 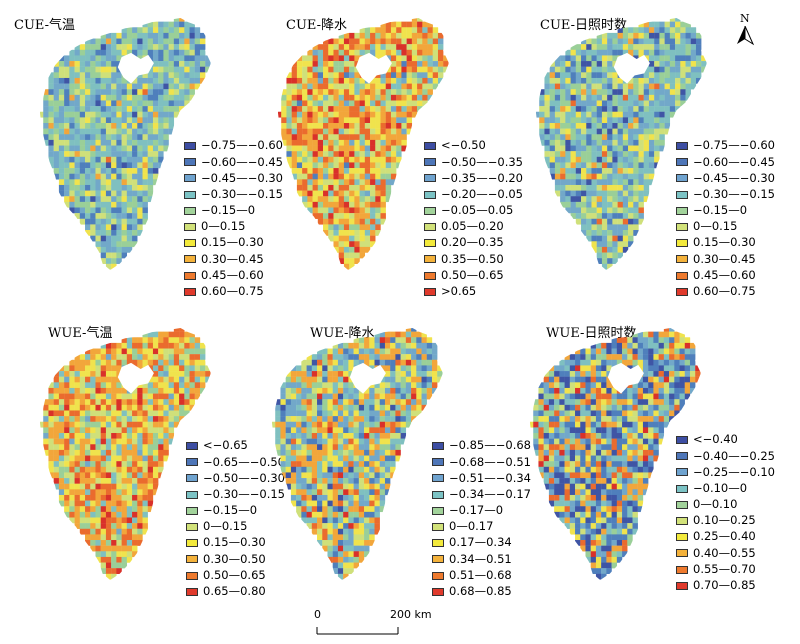 What do you see at coordinates (490, 477) in the screenshot?
I see `legend-label: −0.51—−0.34` at bounding box center [490, 477].